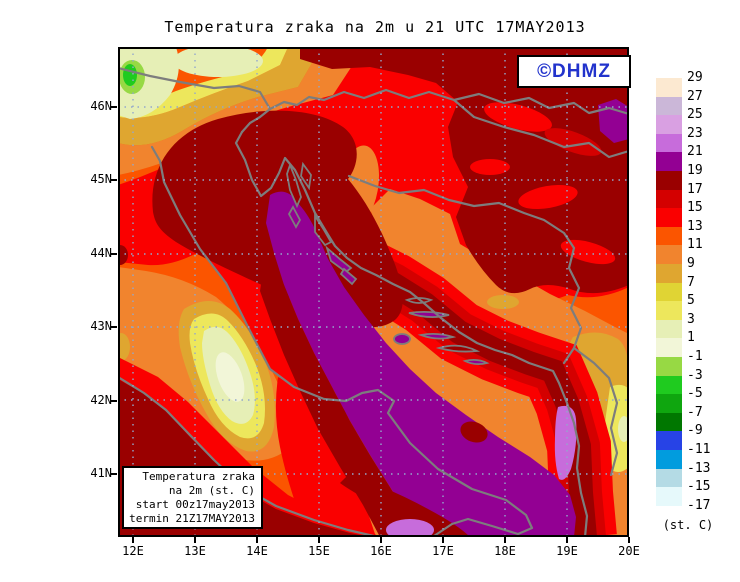 The width and height of the screenshot is (740, 582). What do you see at coordinates (505, 551) in the screenshot?
I see `x-axis-label: 18E` at bounding box center [505, 551].